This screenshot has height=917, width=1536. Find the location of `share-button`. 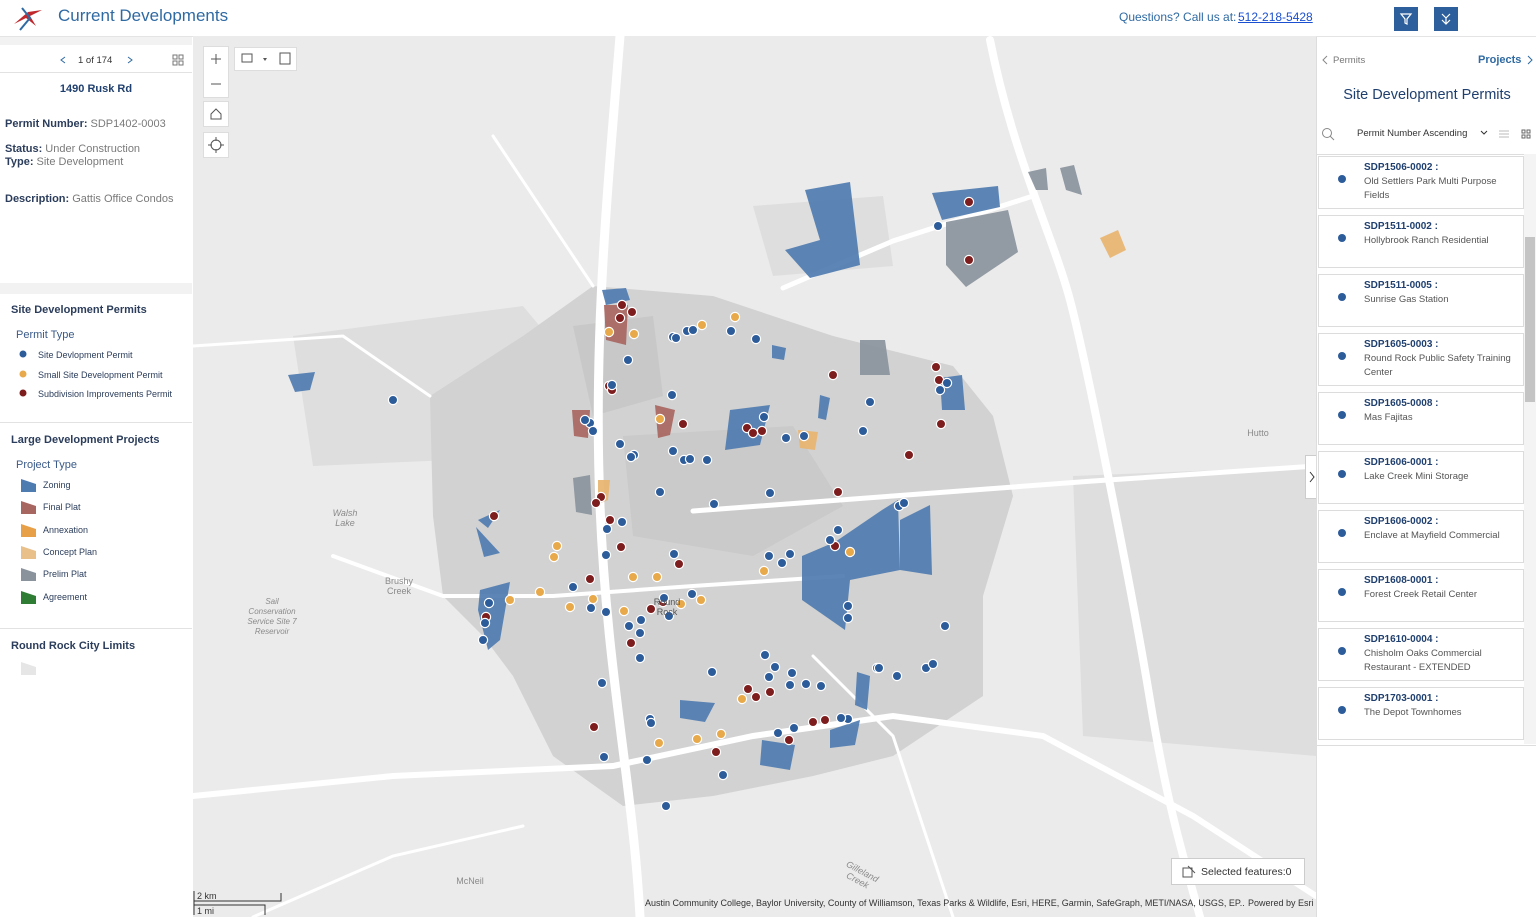

share-button is located at coordinates (1446, 19).